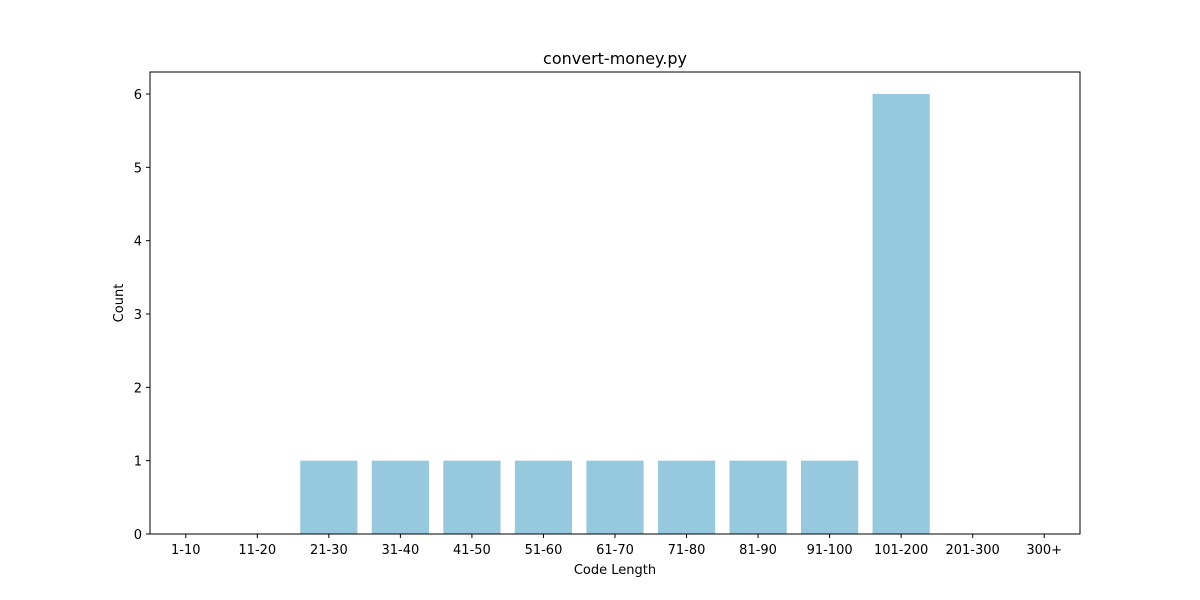 The height and width of the screenshot is (600, 1200). I want to click on y-tick-label: 2, so click(138, 388).